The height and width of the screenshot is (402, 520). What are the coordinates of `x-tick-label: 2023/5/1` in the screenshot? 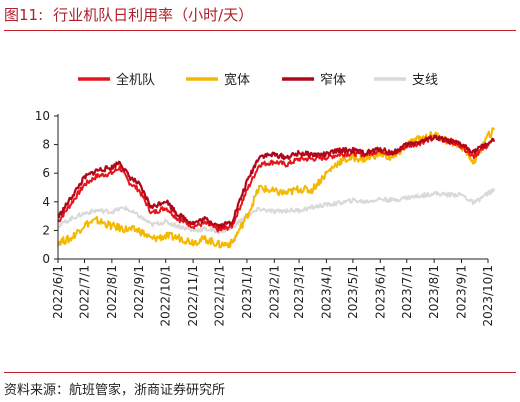 It's located at (353, 292).